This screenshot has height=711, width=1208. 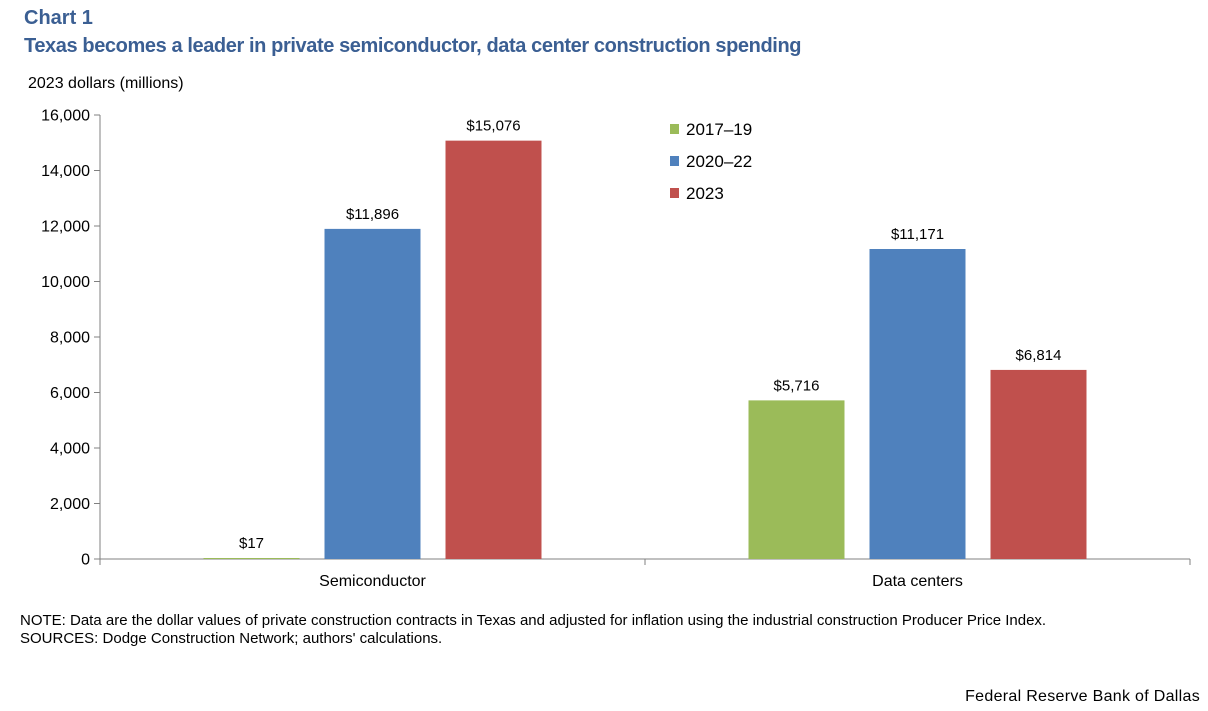 What do you see at coordinates (70, 504) in the screenshot?
I see `y-tick-label: 2,000` at bounding box center [70, 504].